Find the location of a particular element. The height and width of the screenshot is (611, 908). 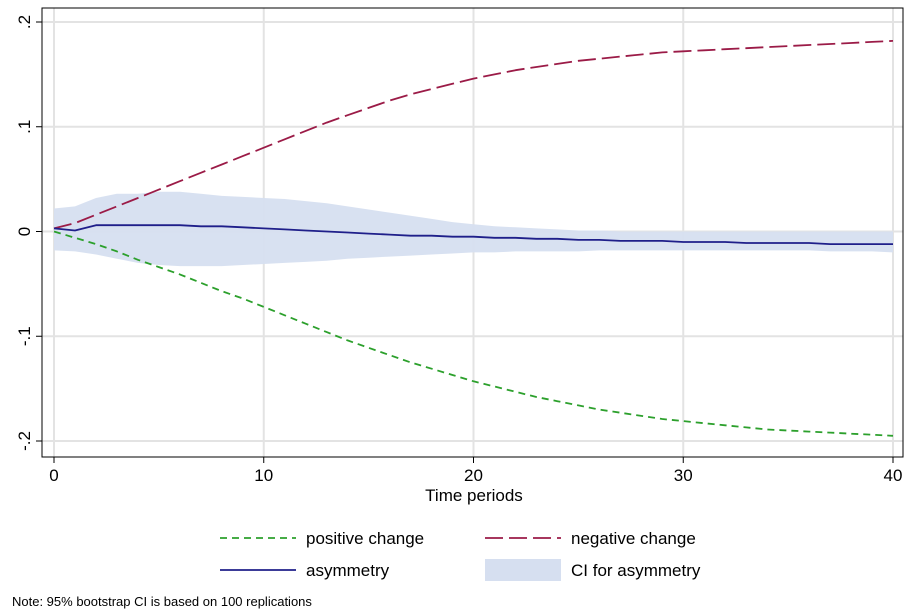

y-tick-label: 0 is located at coordinates (24, 231).